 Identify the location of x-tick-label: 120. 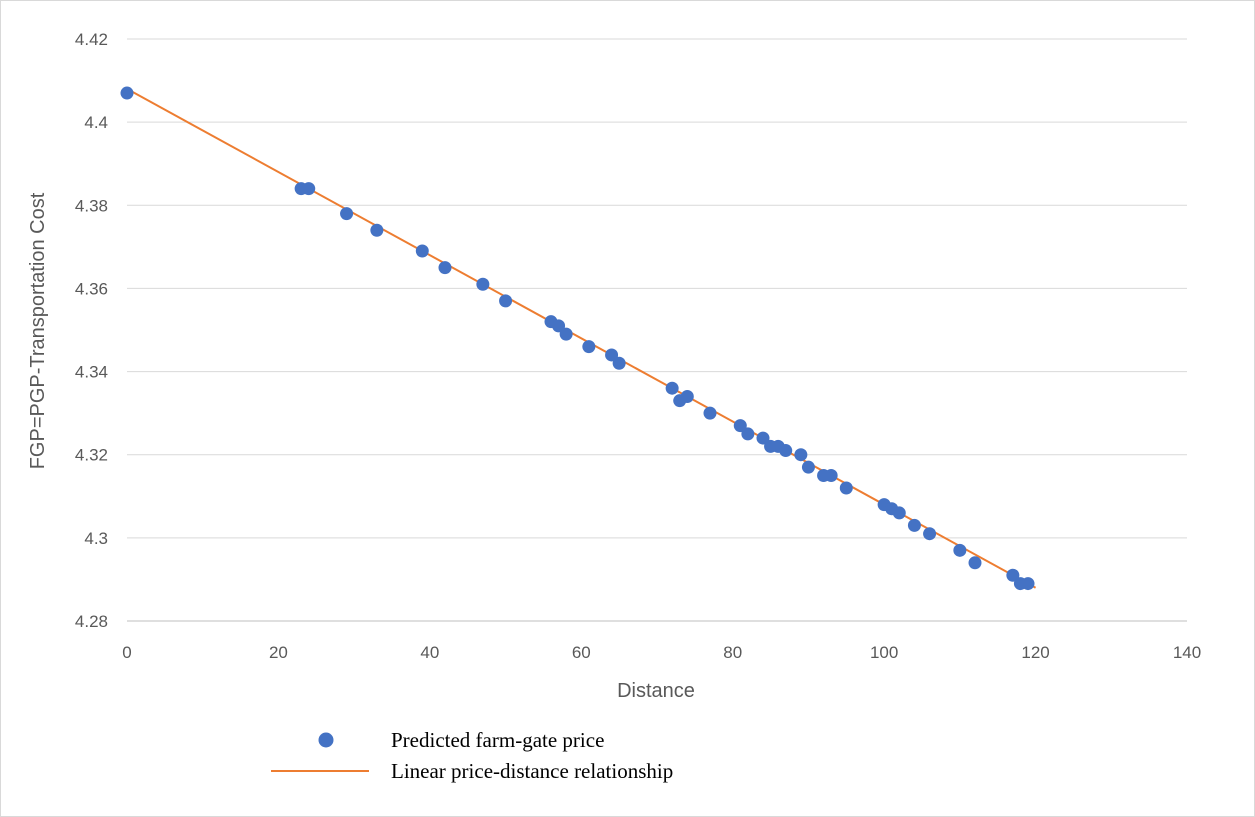
(1035, 652).